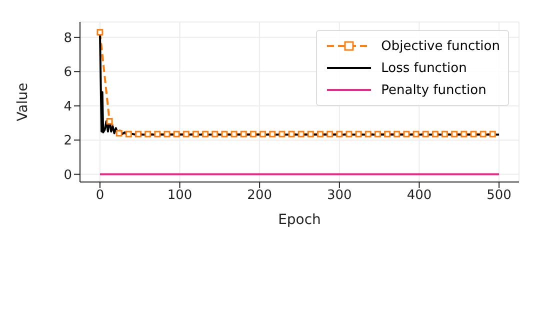 This screenshot has height=333, width=559. I want to click on x-tick-label: 300, so click(339, 196).